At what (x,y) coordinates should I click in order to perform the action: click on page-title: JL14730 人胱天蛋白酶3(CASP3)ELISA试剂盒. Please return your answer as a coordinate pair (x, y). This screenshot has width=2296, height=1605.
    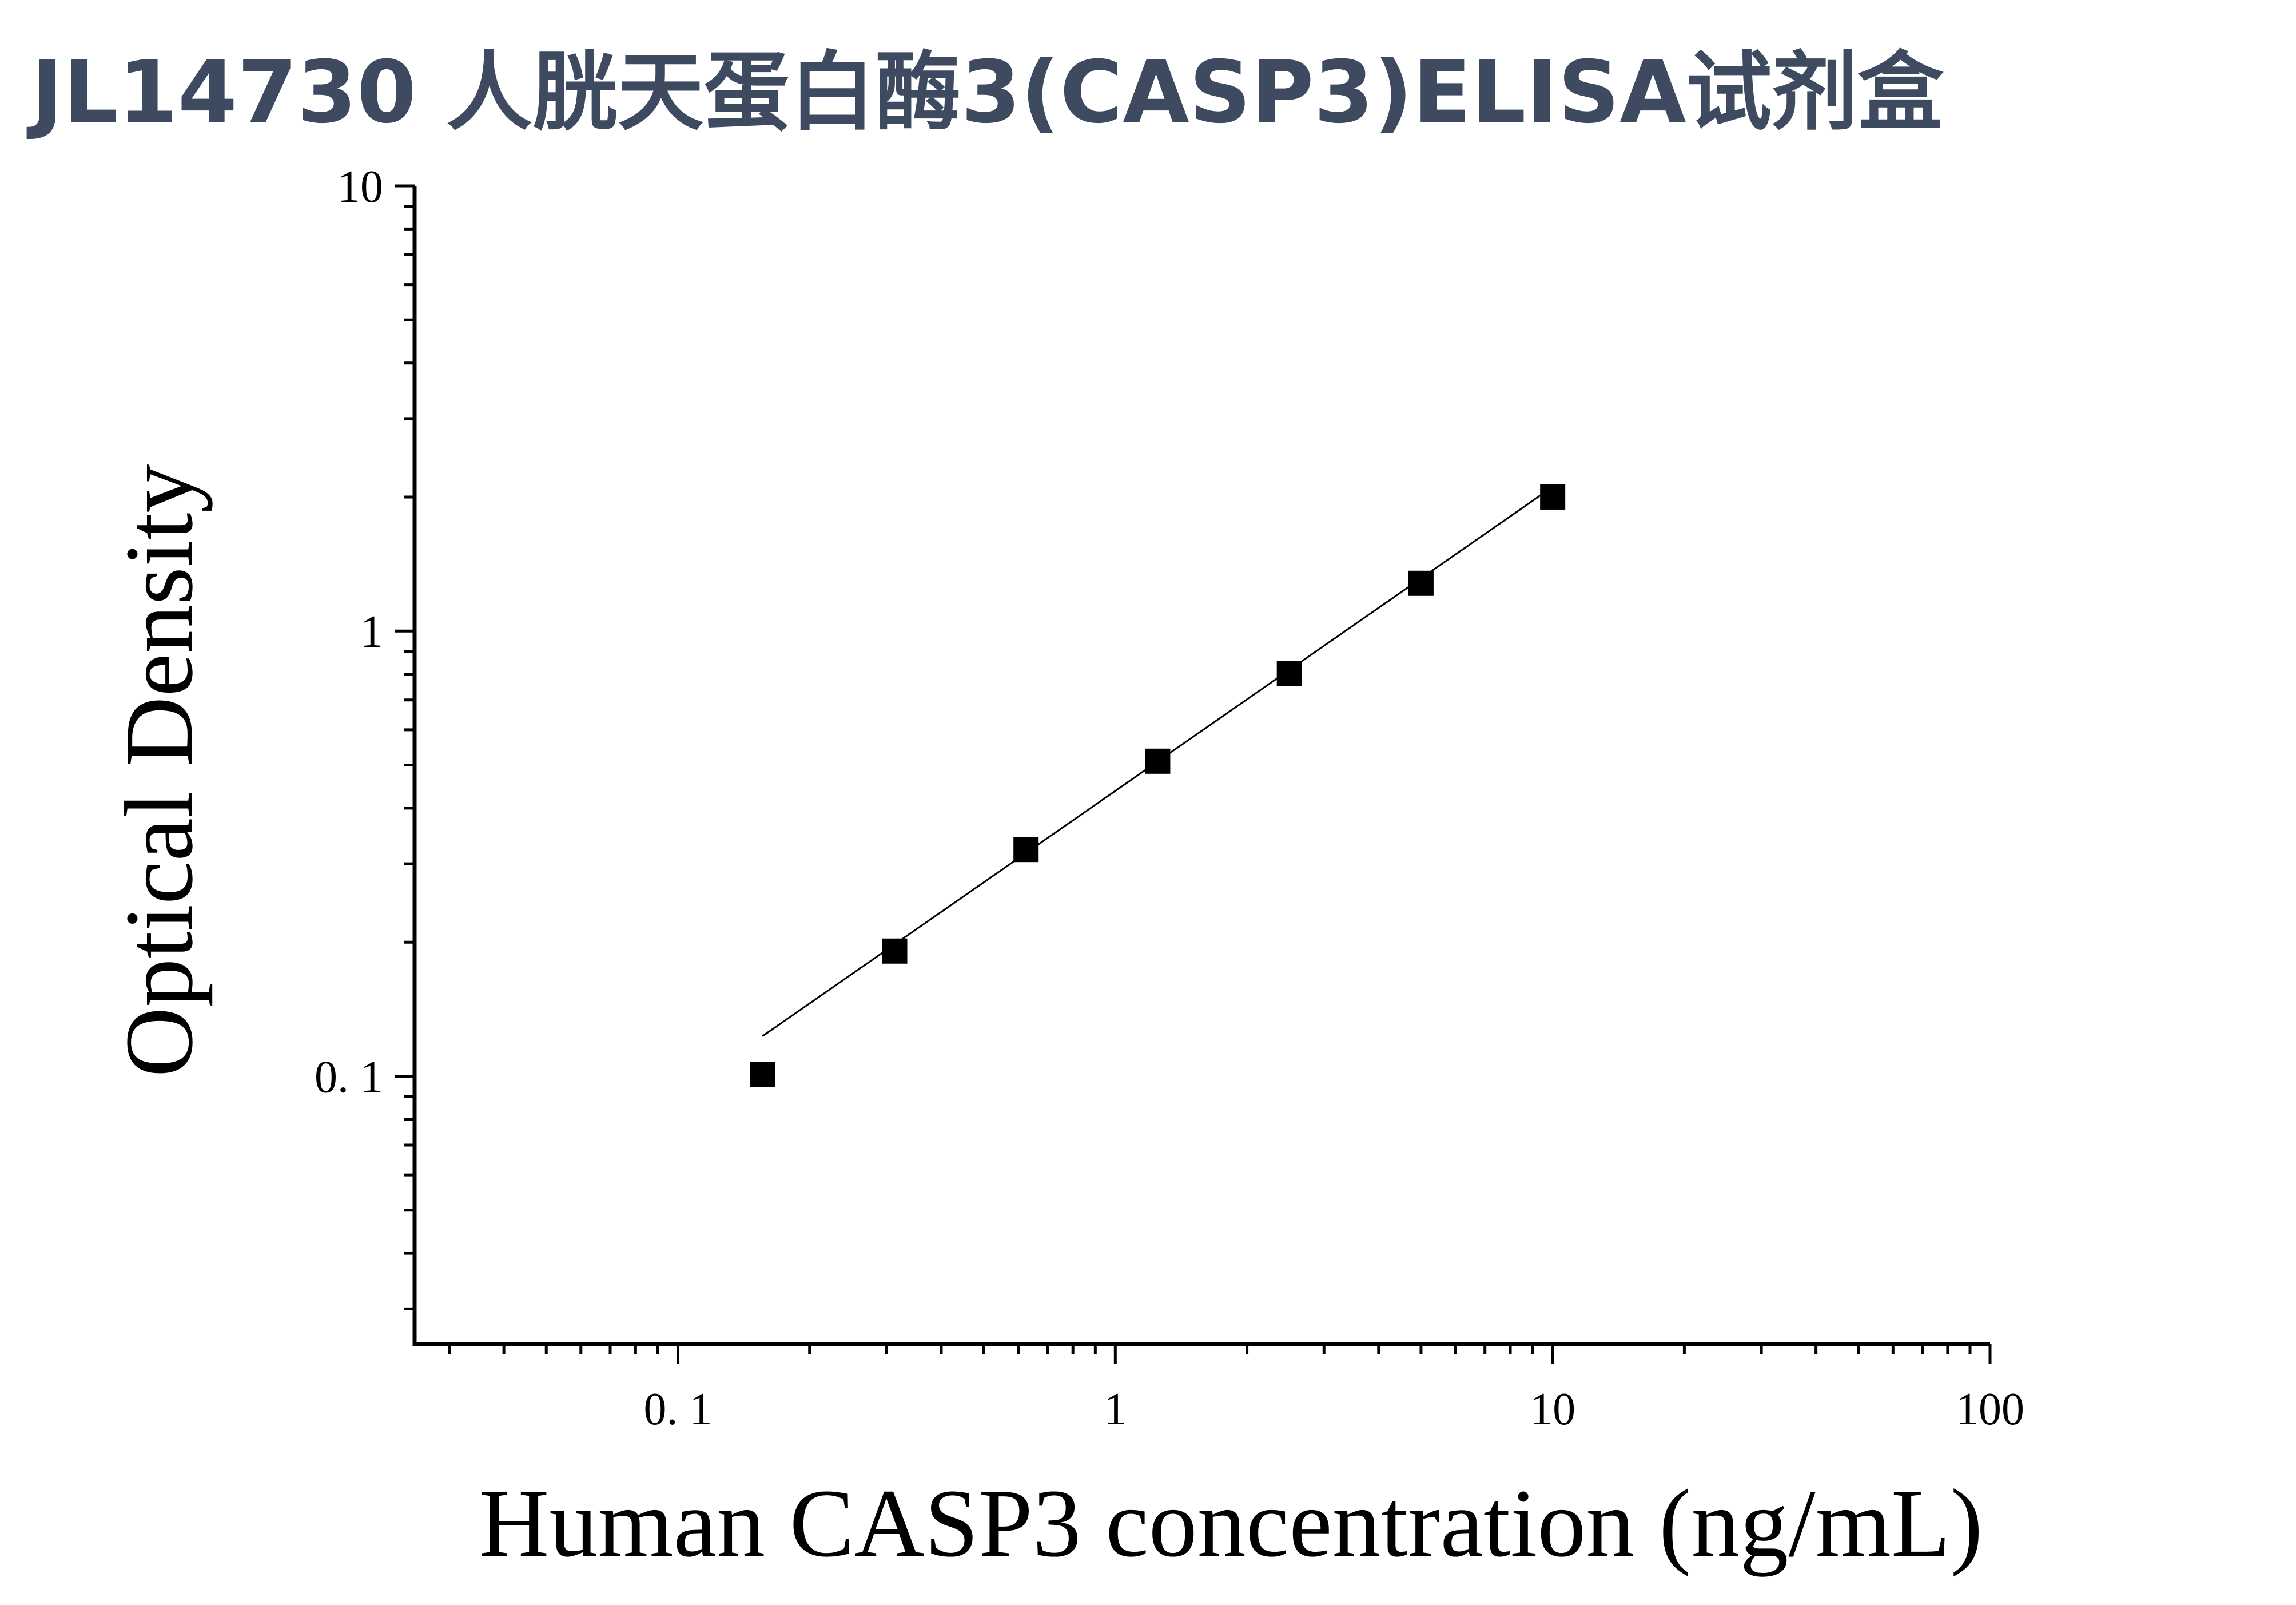
    Looking at the image, I should click on (987, 92).